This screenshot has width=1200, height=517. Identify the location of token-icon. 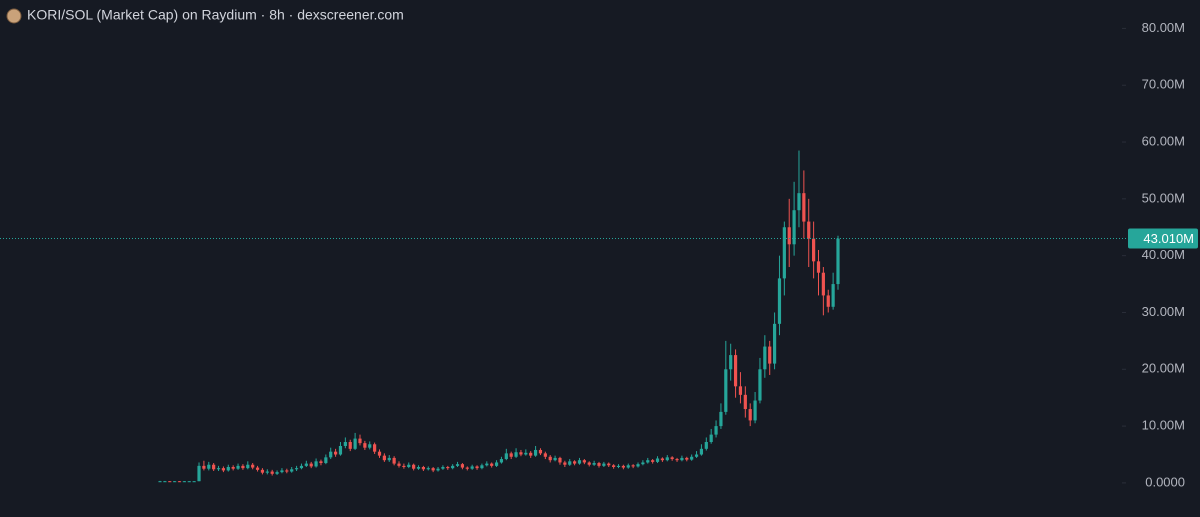
(14, 16).